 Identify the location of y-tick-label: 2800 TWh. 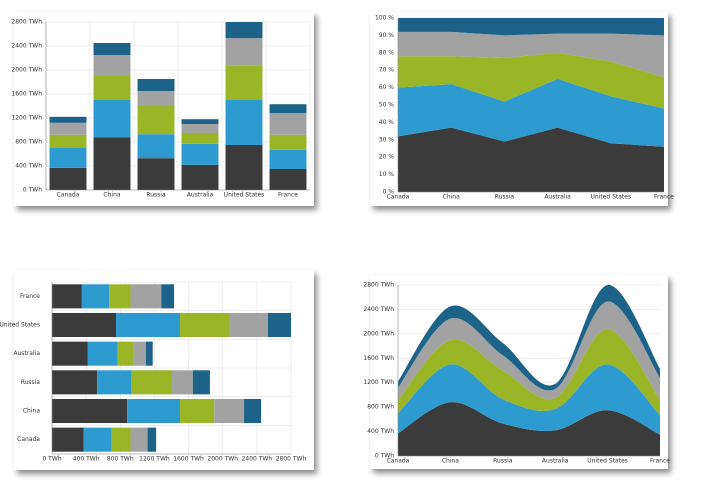
(26, 22).